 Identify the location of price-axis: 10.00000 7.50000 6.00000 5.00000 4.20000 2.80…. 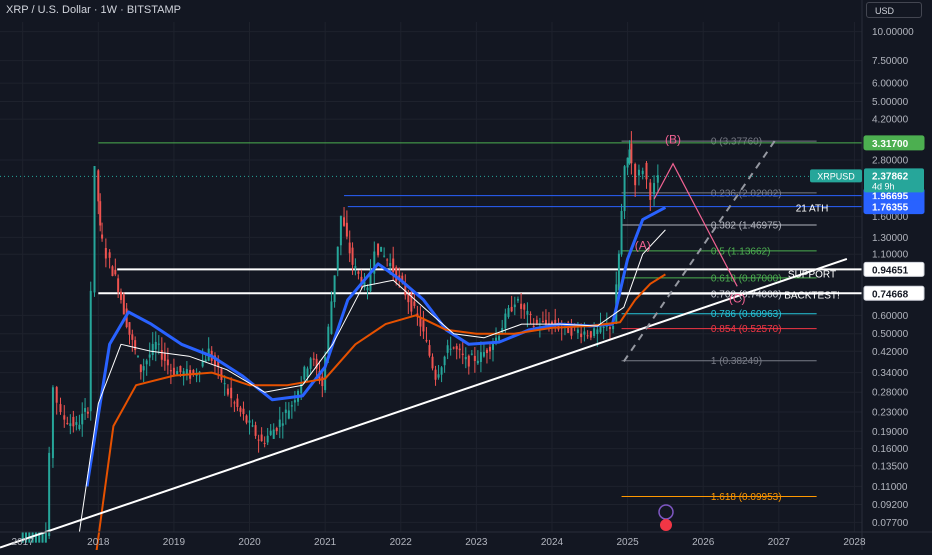
(887, 275).